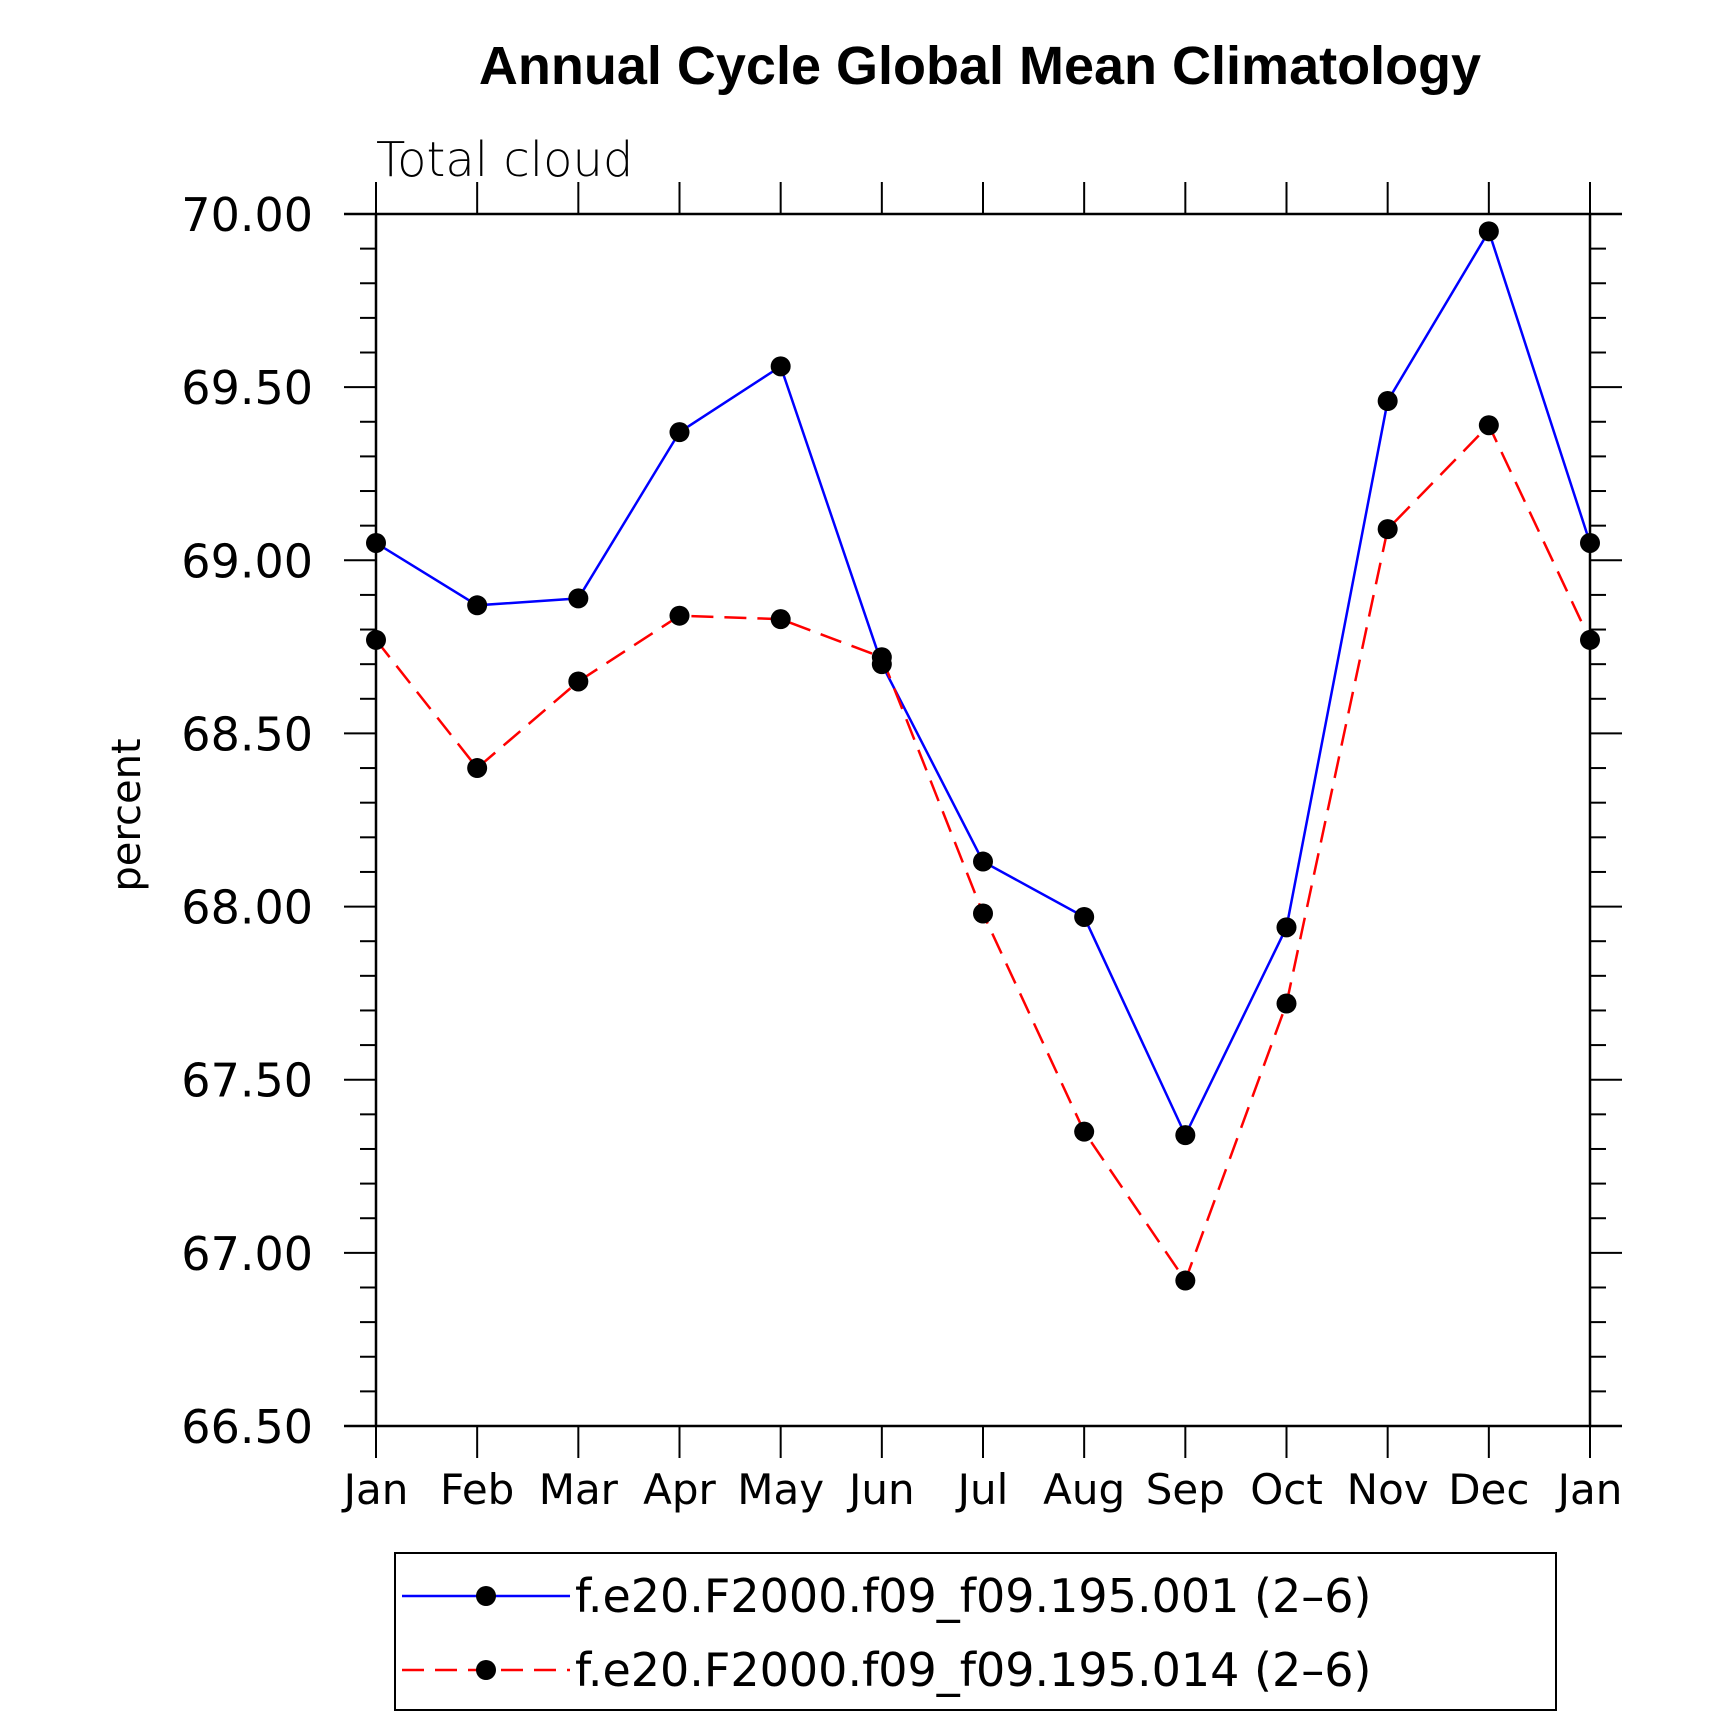  I want to click on x-tick-label: Feb, so click(477, 1489).